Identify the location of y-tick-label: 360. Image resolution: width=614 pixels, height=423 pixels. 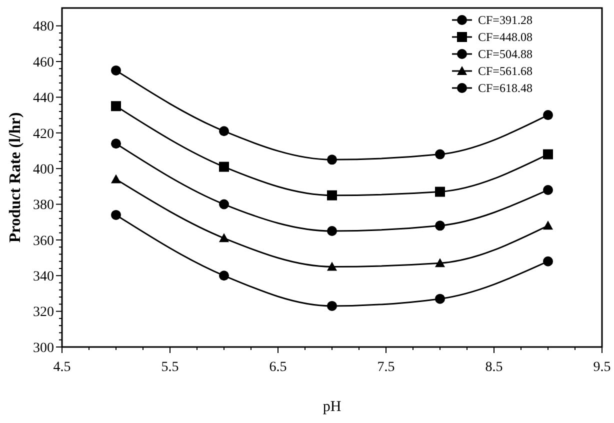
(43, 241).